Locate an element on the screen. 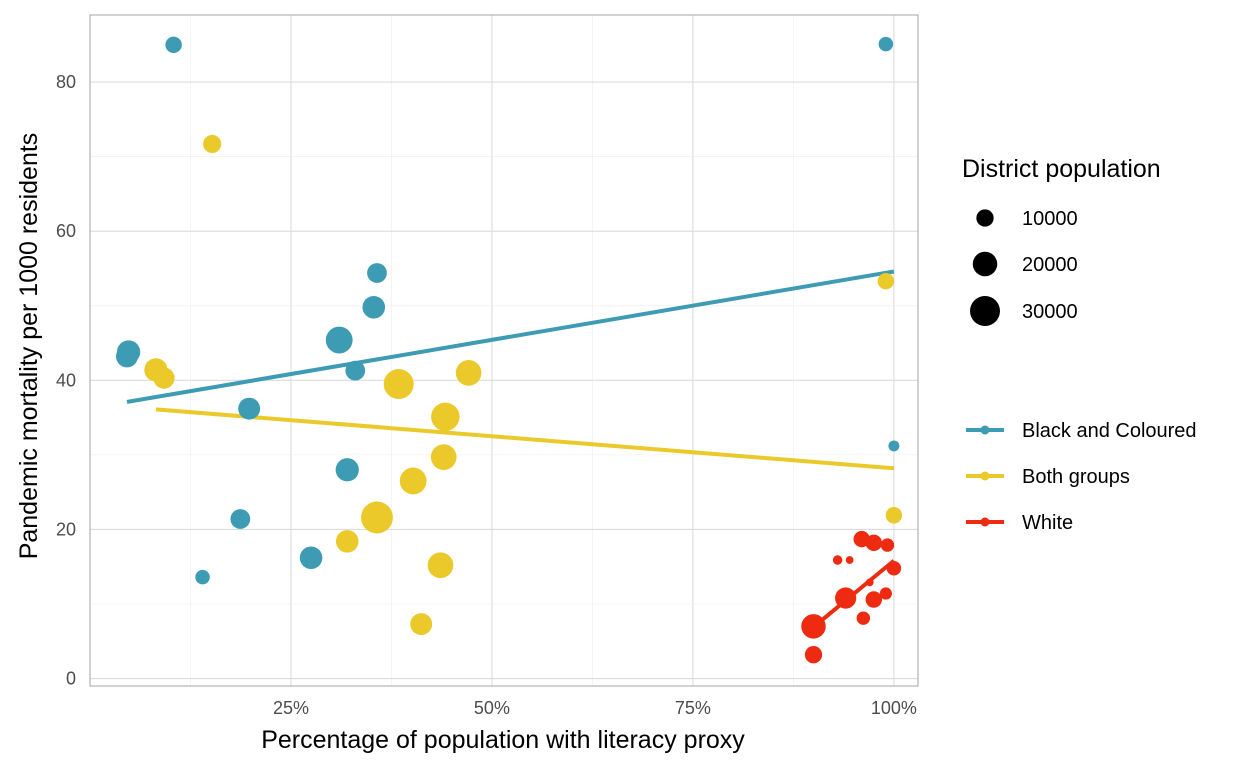 This screenshot has width=1248, height=768. color-legend: Black and Coloured Both groups White is located at coordinates (1081, 477).